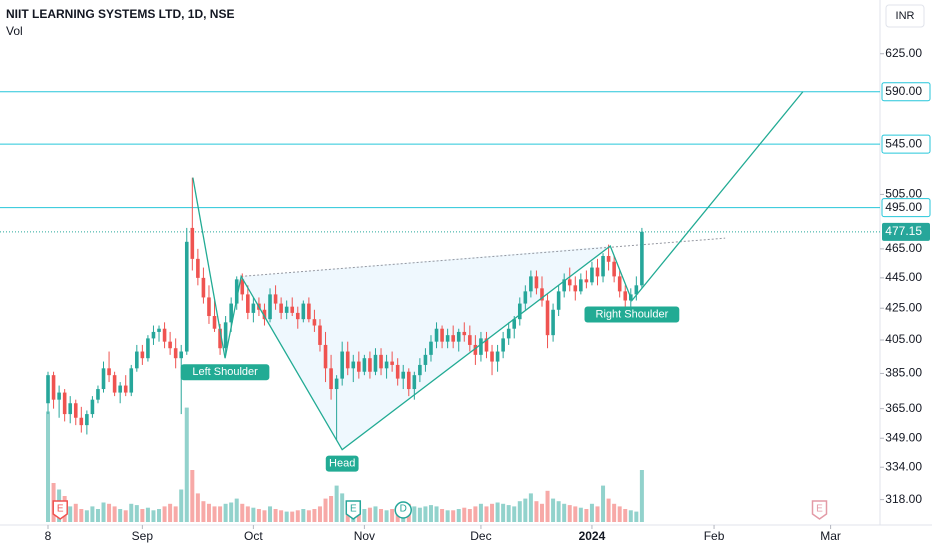 The width and height of the screenshot is (932, 550). What do you see at coordinates (903, 194) in the screenshot?
I see `y-tick-label: 505.00` at bounding box center [903, 194].